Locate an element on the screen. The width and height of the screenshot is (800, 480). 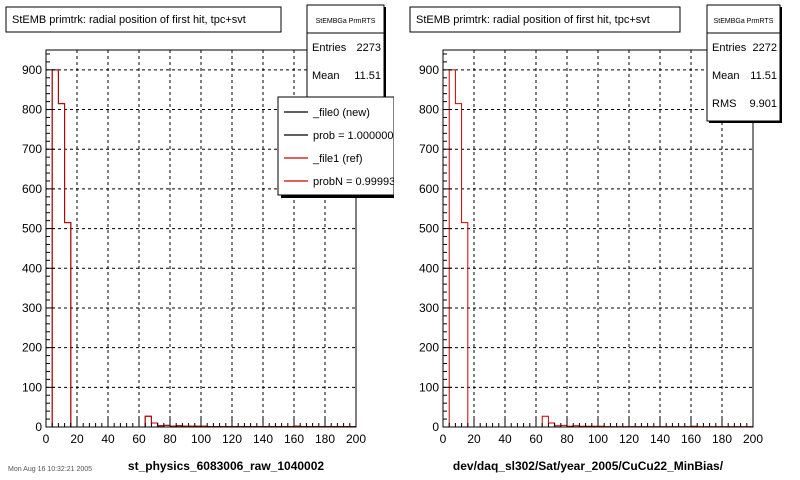
footer-timestamp: Mon Aug 16 10:32:21 2005 is located at coordinates (50, 469).